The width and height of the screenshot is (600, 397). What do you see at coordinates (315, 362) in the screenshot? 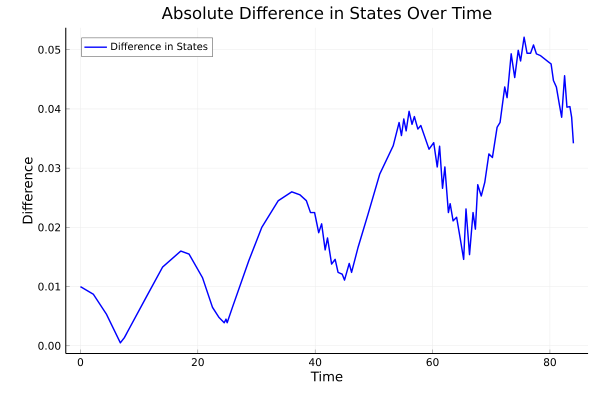
I see `x-tick-label: 40` at bounding box center [315, 362].